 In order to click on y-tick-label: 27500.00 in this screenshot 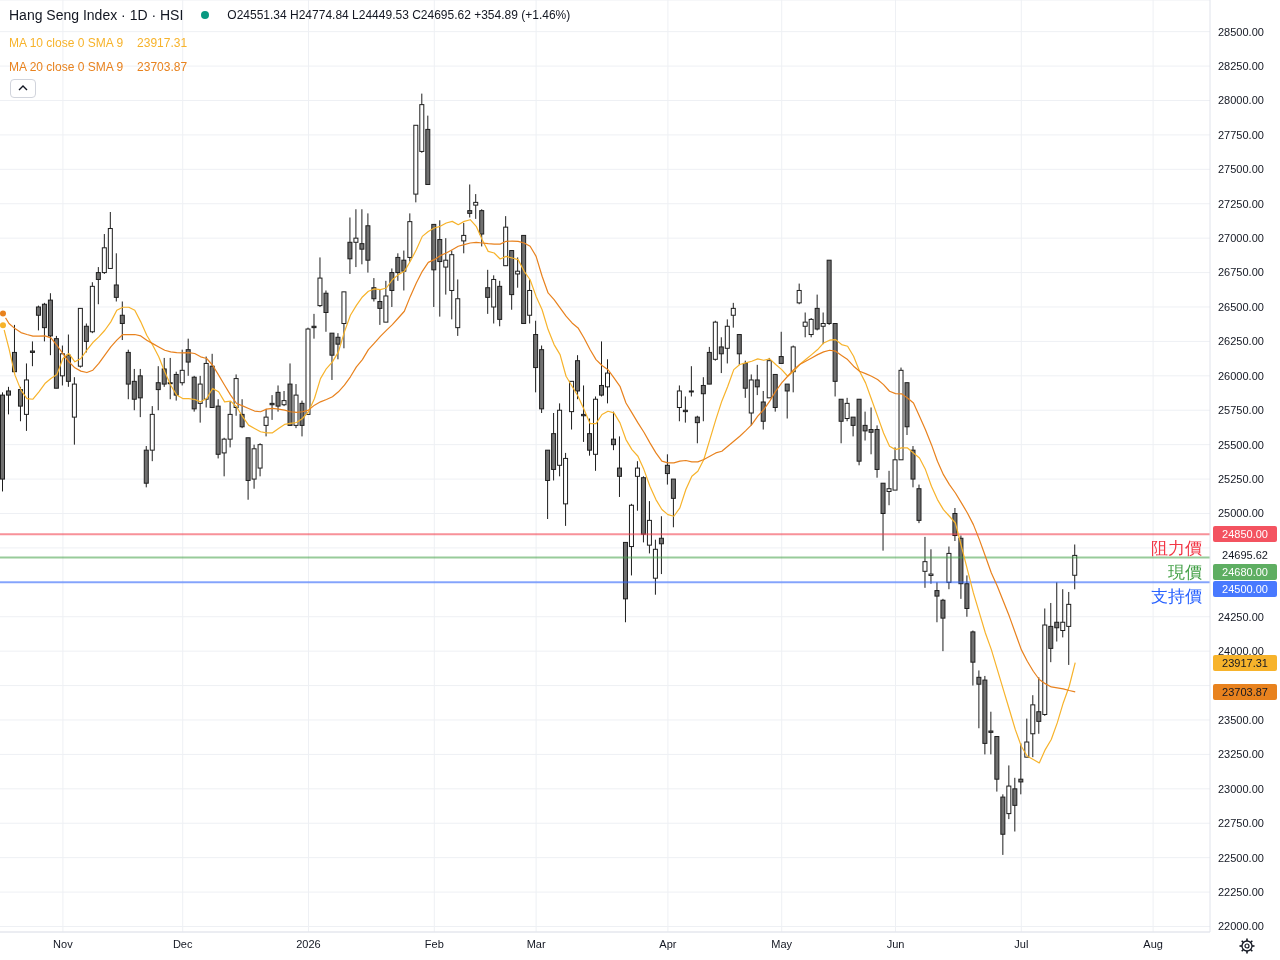, I will do `click(1241, 169)`.